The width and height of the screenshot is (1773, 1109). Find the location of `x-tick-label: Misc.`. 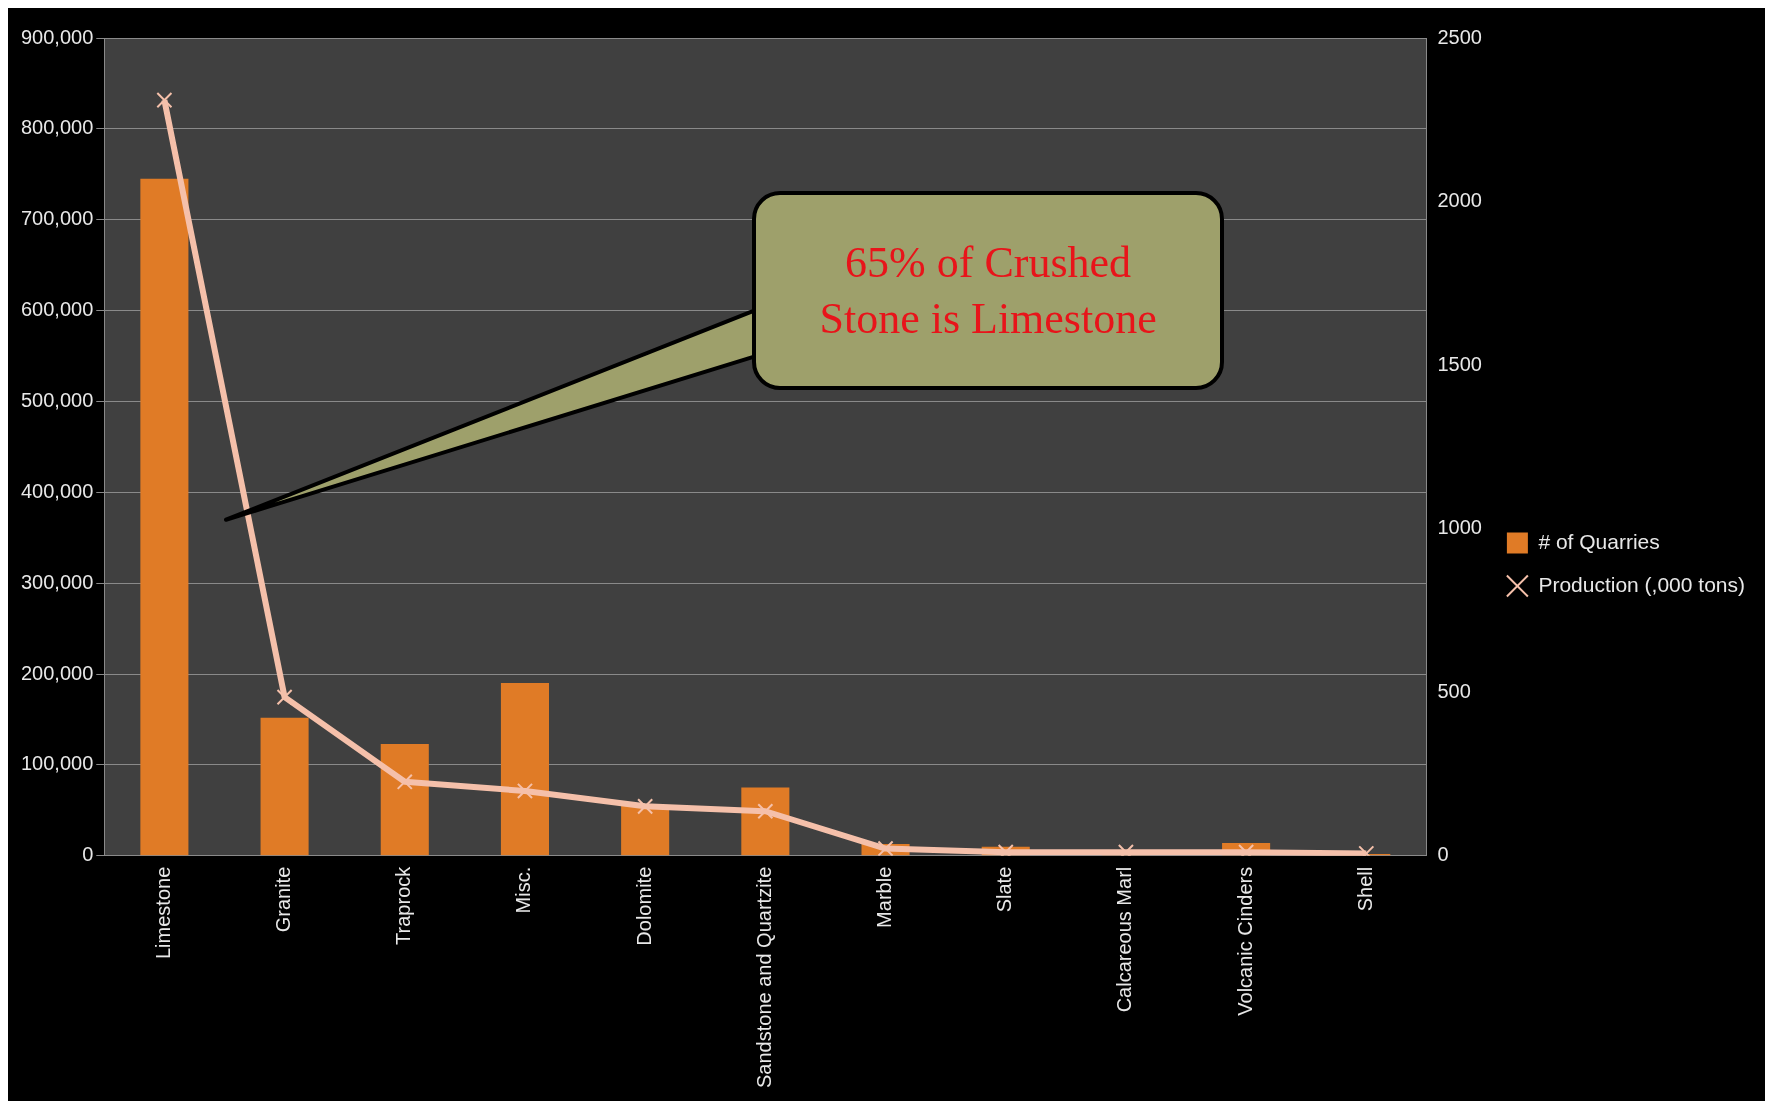

x-tick-label: Misc. is located at coordinates (523, 890).